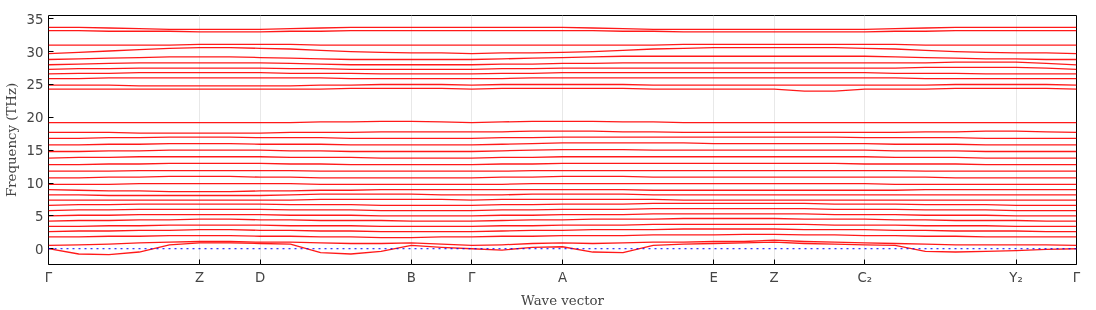  What do you see at coordinates (39, 216) in the screenshot?
I see `y-tick-label: 5` at bounding box center [39, 216].